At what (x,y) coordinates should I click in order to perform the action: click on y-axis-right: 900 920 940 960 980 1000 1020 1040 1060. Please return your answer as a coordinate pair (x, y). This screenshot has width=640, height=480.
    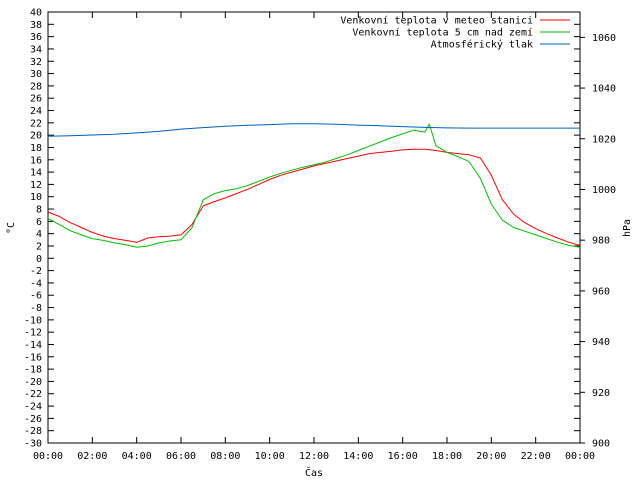
    Looking at the image, I should click on (598, 241).